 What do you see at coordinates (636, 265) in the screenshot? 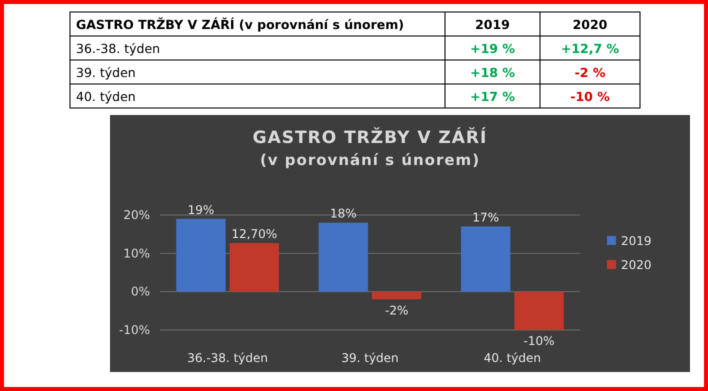
I see `legend-label: 2020` at bounding box center [636, 265].